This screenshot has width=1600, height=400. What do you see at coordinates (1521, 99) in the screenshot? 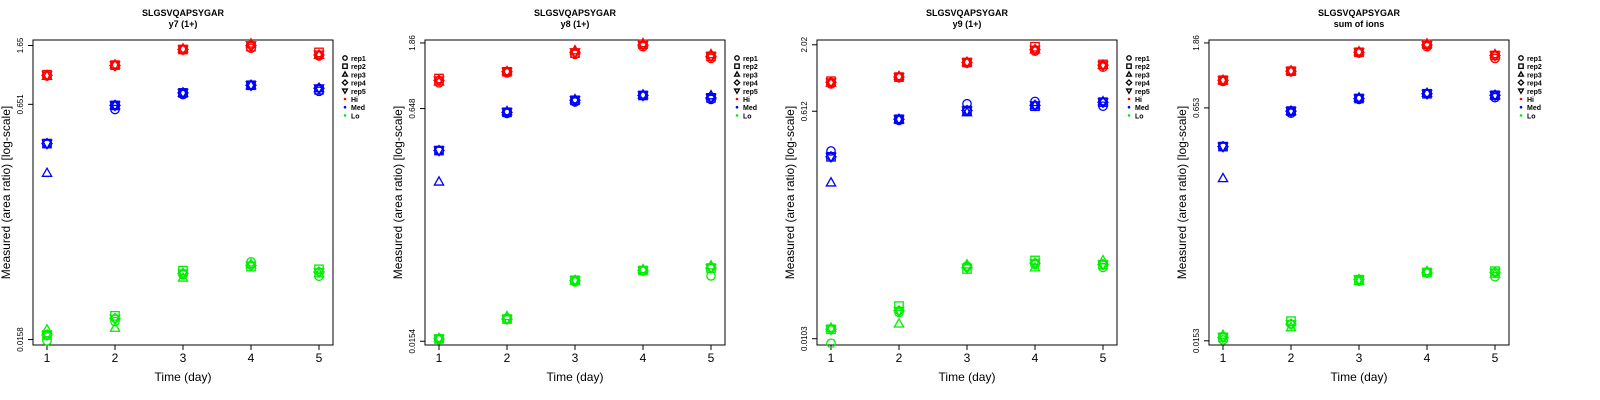
I see `legend-dot-hi` at bounding box center [1521, 99].